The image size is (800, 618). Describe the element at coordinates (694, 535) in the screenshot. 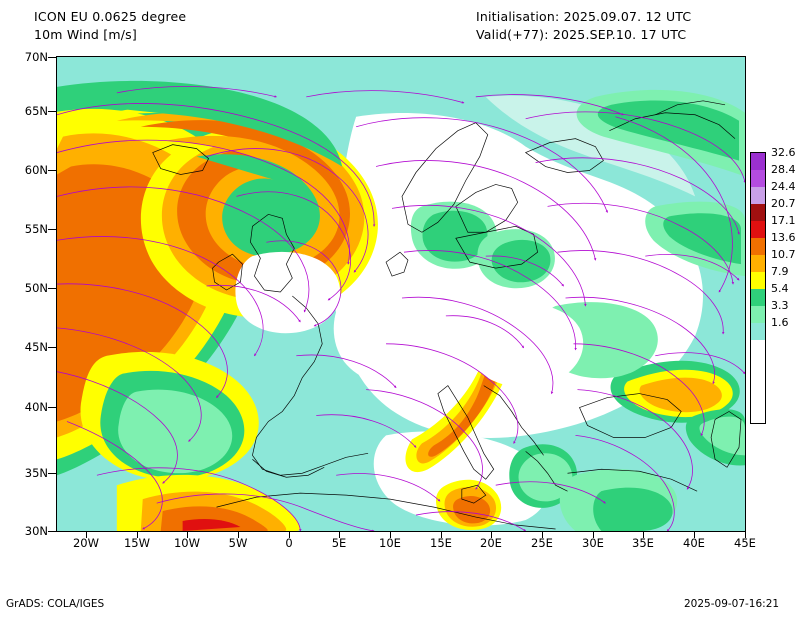

I see `lon-tick-40E` at that location.